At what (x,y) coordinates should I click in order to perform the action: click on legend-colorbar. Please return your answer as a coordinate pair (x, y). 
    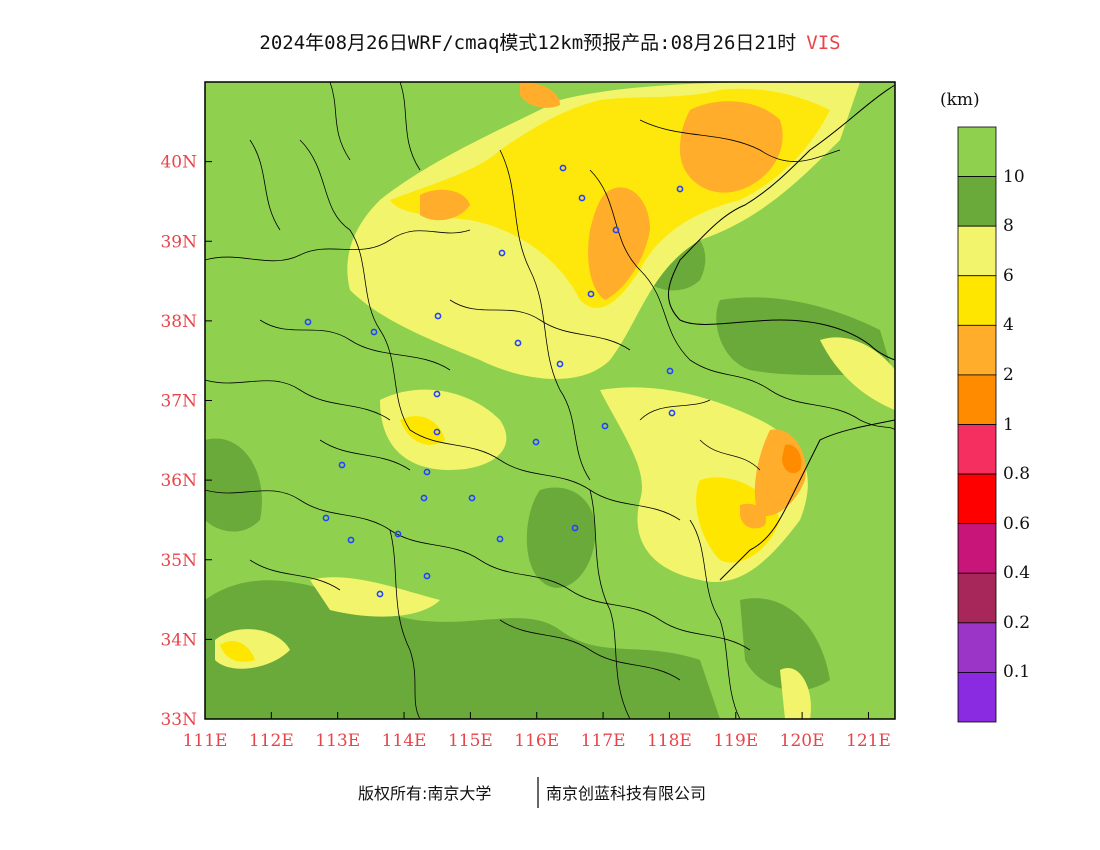
    Looking at the image, I should click on (977, 424).